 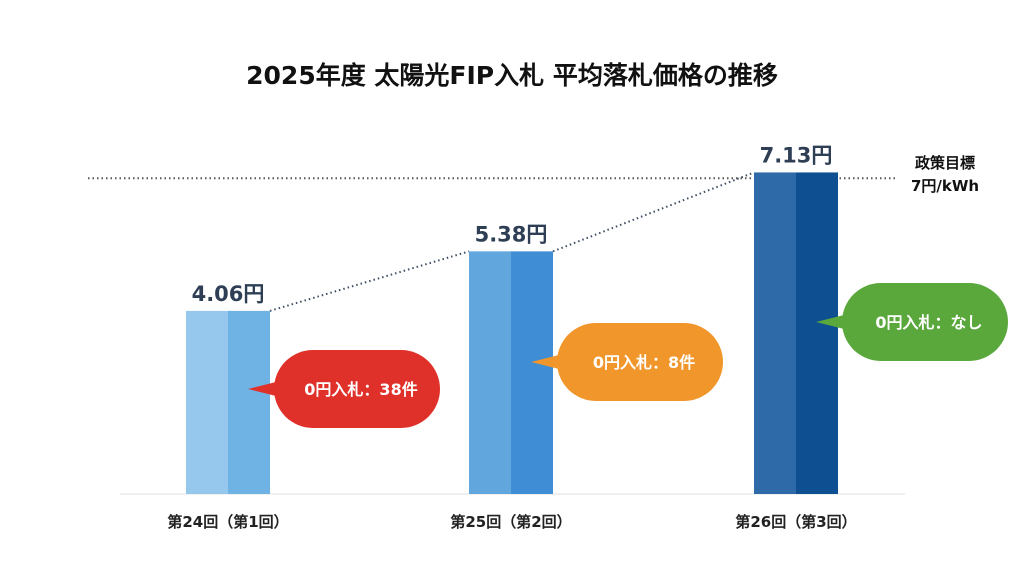 I want to click on value-label: 7.13円, so click(x=796, y=155).